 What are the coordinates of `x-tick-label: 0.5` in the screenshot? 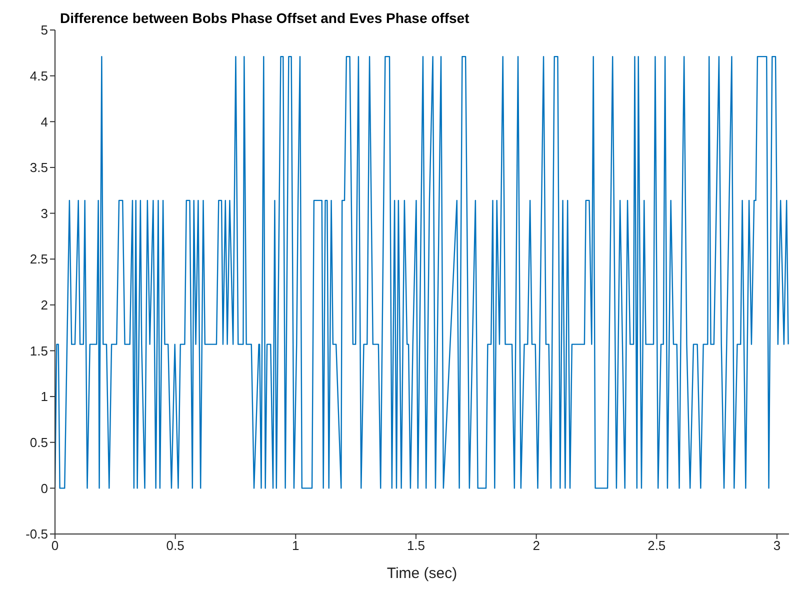 It's located at (175, 546).